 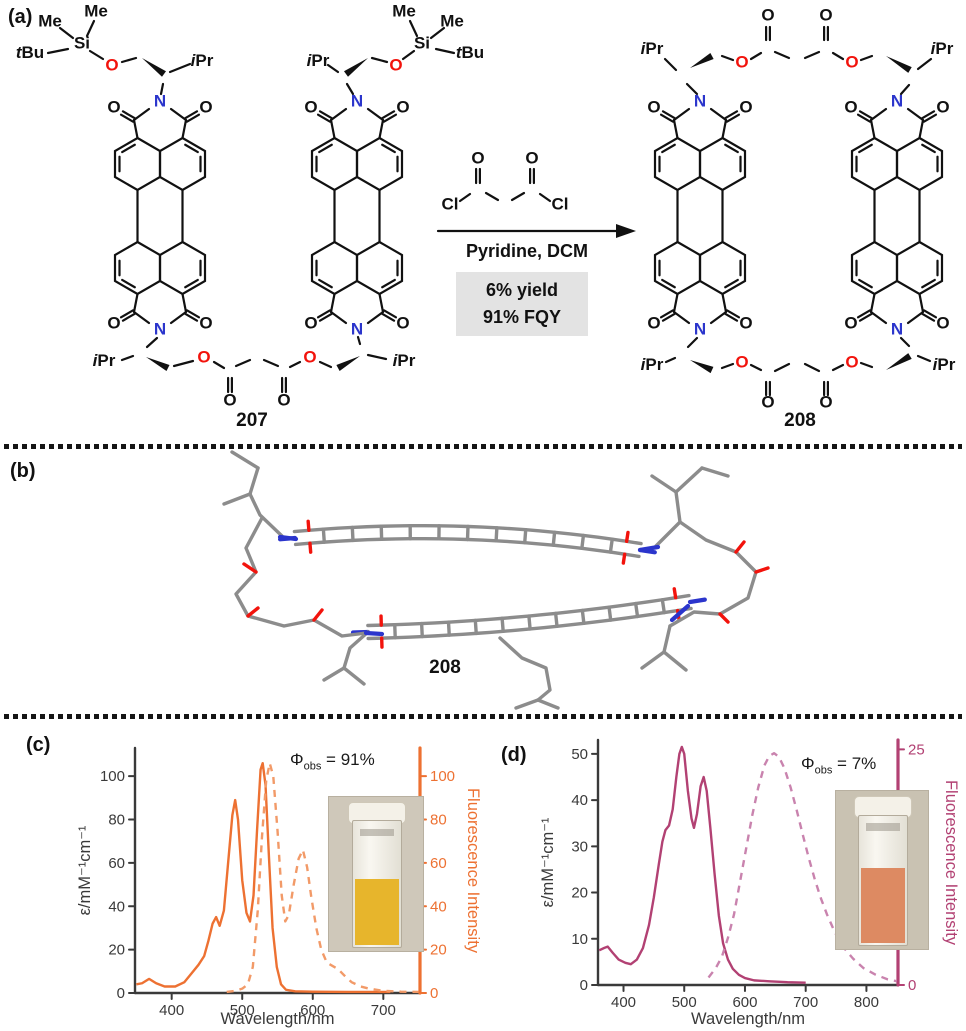 I want to click on y-tick-label-right: 20, so click(x=438, y=950).